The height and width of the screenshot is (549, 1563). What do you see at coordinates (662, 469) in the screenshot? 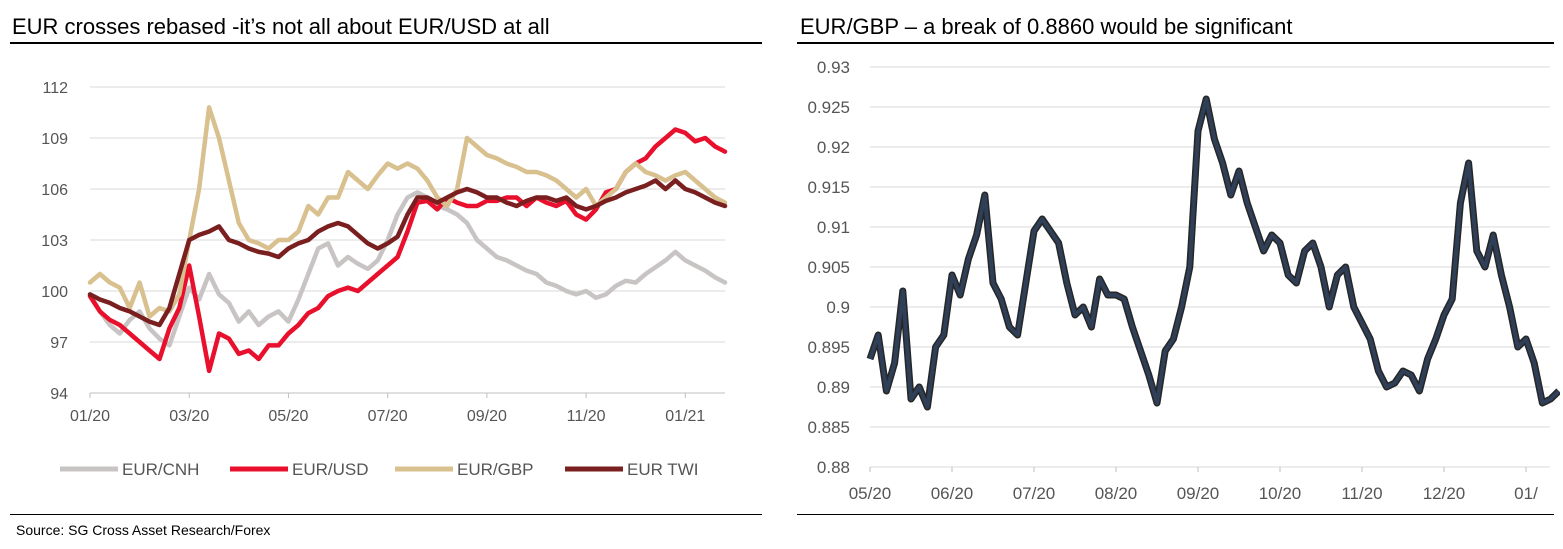
I see `legend-label: EUR TWI` at bounding box center [662, 469].